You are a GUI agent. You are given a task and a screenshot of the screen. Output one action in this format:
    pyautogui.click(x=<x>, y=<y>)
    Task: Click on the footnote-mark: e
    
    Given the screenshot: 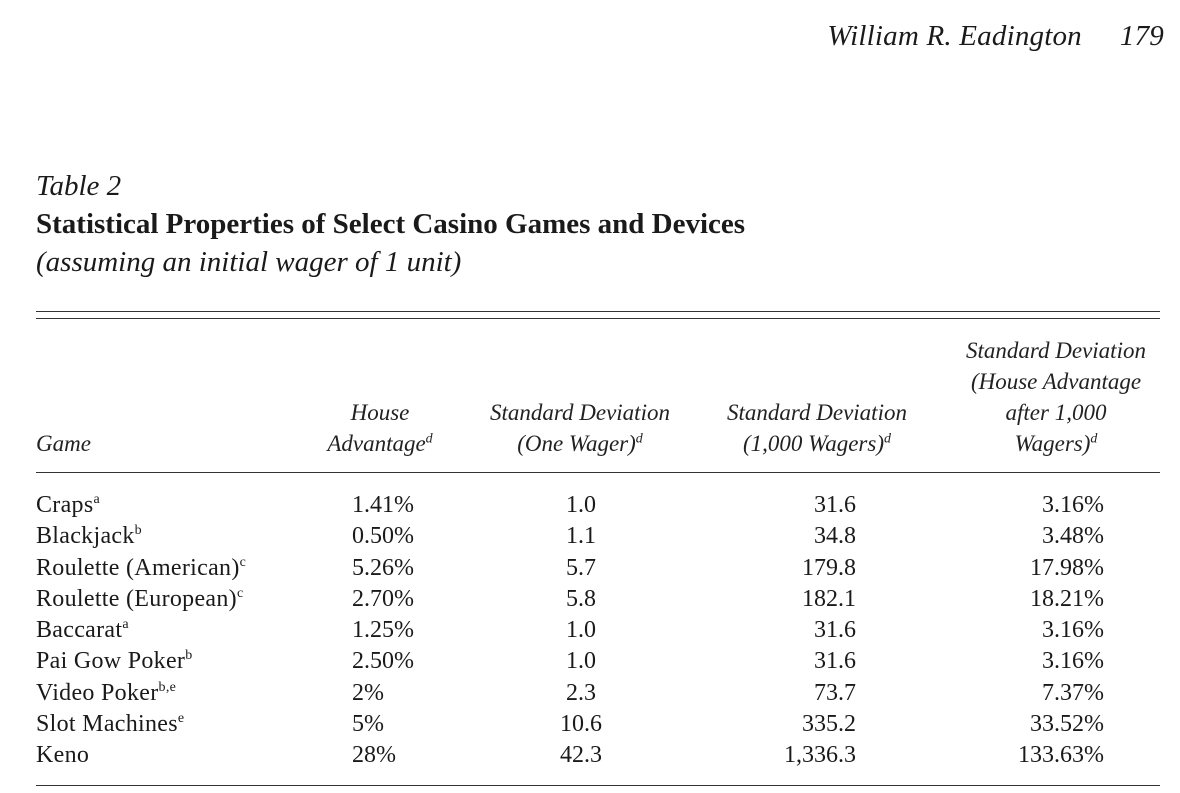 What is the action you would take?
    pyautogui.click(x=181, y=719)
    